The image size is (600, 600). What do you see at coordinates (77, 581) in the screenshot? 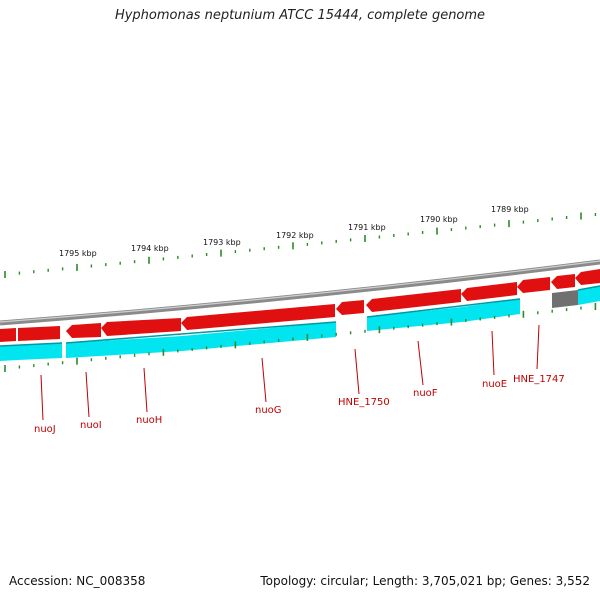
I see `accession-text: Accession: NC_008358` at bounding box center [77, 581].